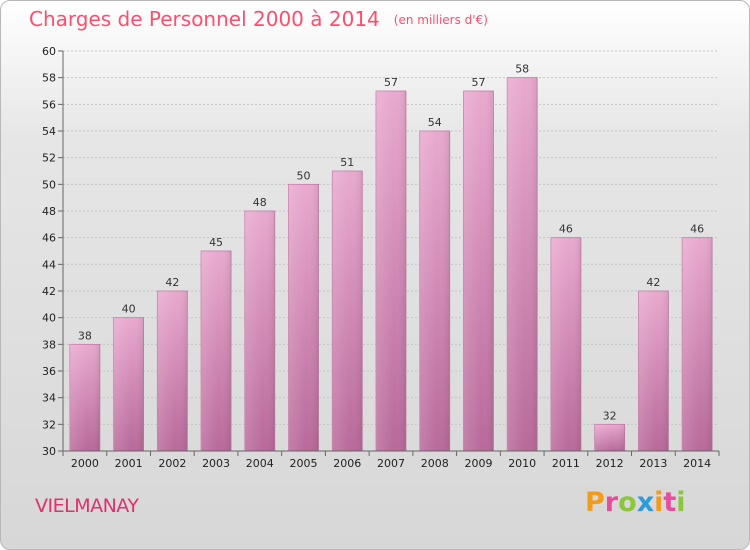 The image size is (750, 550). Describe the element at coordinates (172, 371) in the screenshot. I see `bar-shade-2002` at that location.